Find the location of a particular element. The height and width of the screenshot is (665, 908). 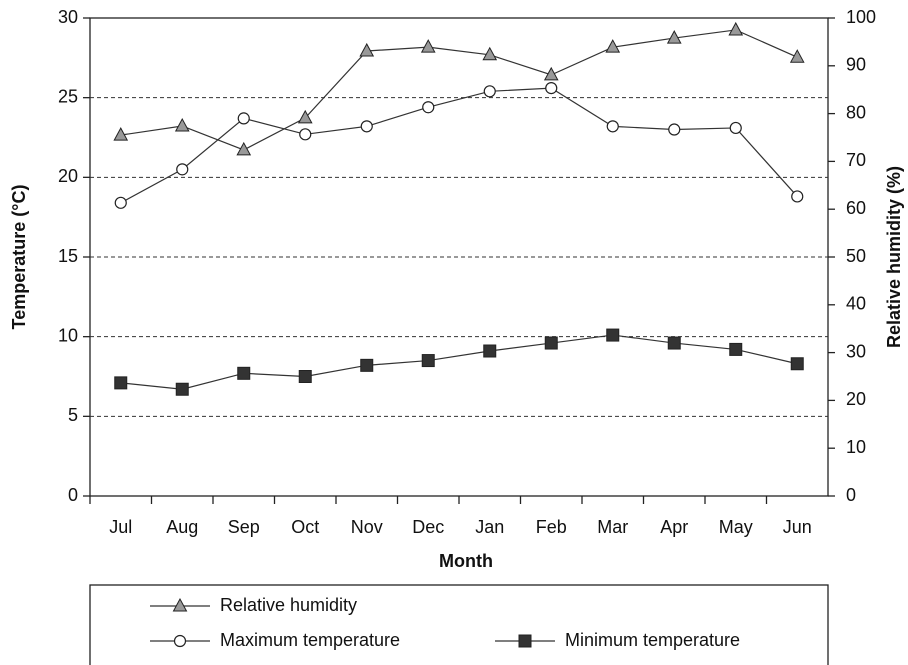

y-tick-label: 25 is located at coordinates (68, 96).